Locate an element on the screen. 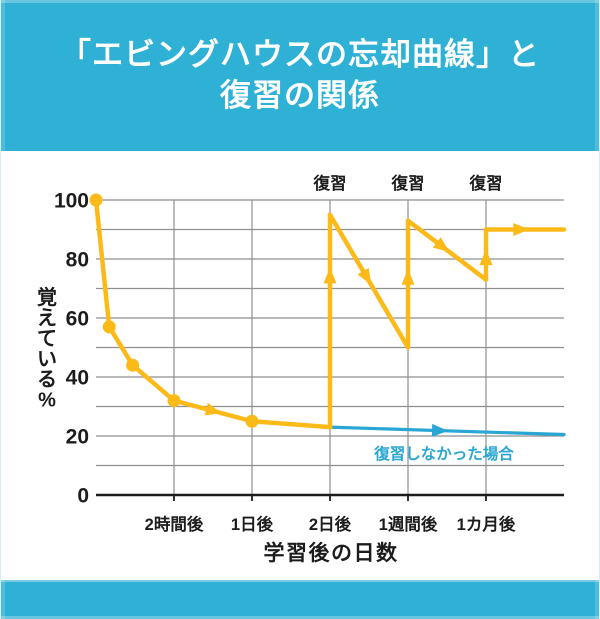 The height and width of the screenshot is (619, 600). x-axis is located at coordinates (330, 497).